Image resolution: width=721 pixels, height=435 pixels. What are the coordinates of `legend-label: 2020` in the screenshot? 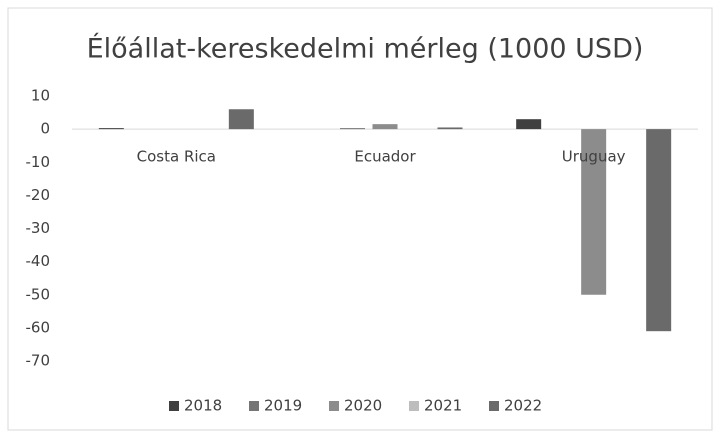 It's located at (363, 406).